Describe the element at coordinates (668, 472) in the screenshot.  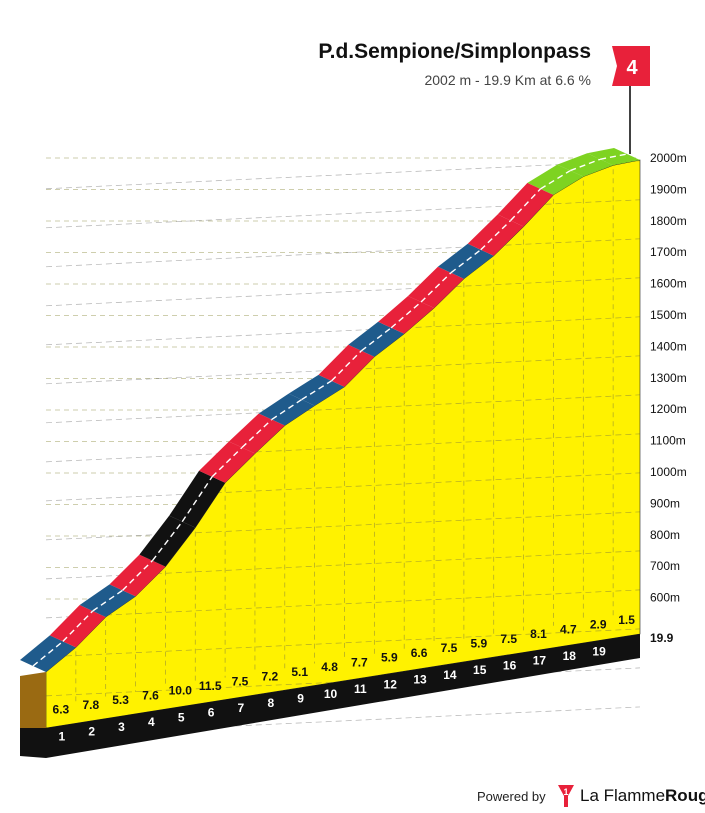
I see `altitude-tick-label: 1000m` at that location.